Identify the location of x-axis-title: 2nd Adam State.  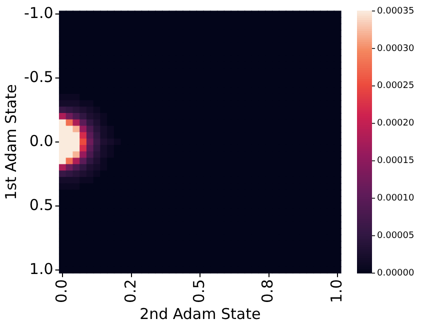
(200, 313).